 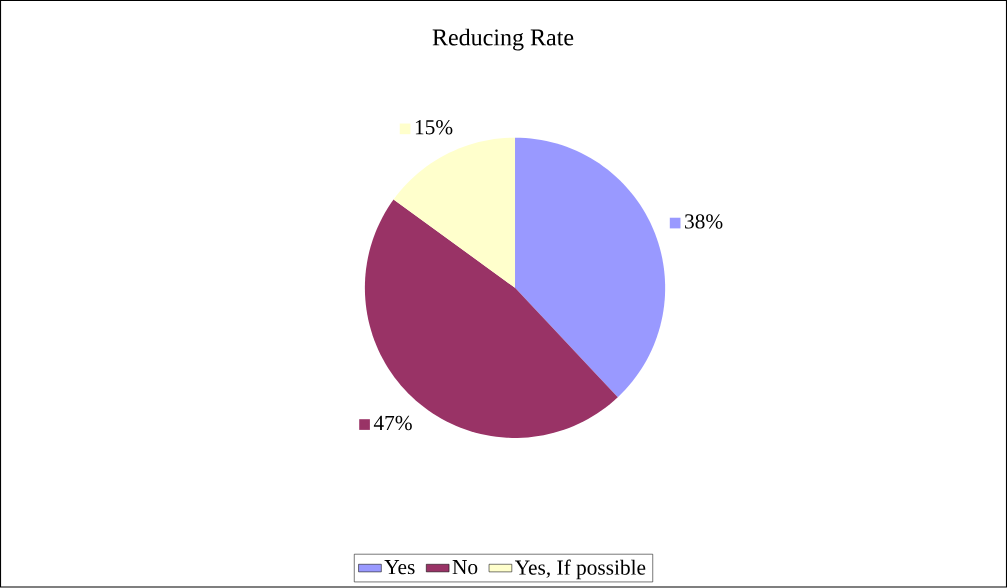 What do you see at coordinates (580, 569) in the screenshot?
I see `legend-label: Yes, If possible` at bounding box center [580, 569].